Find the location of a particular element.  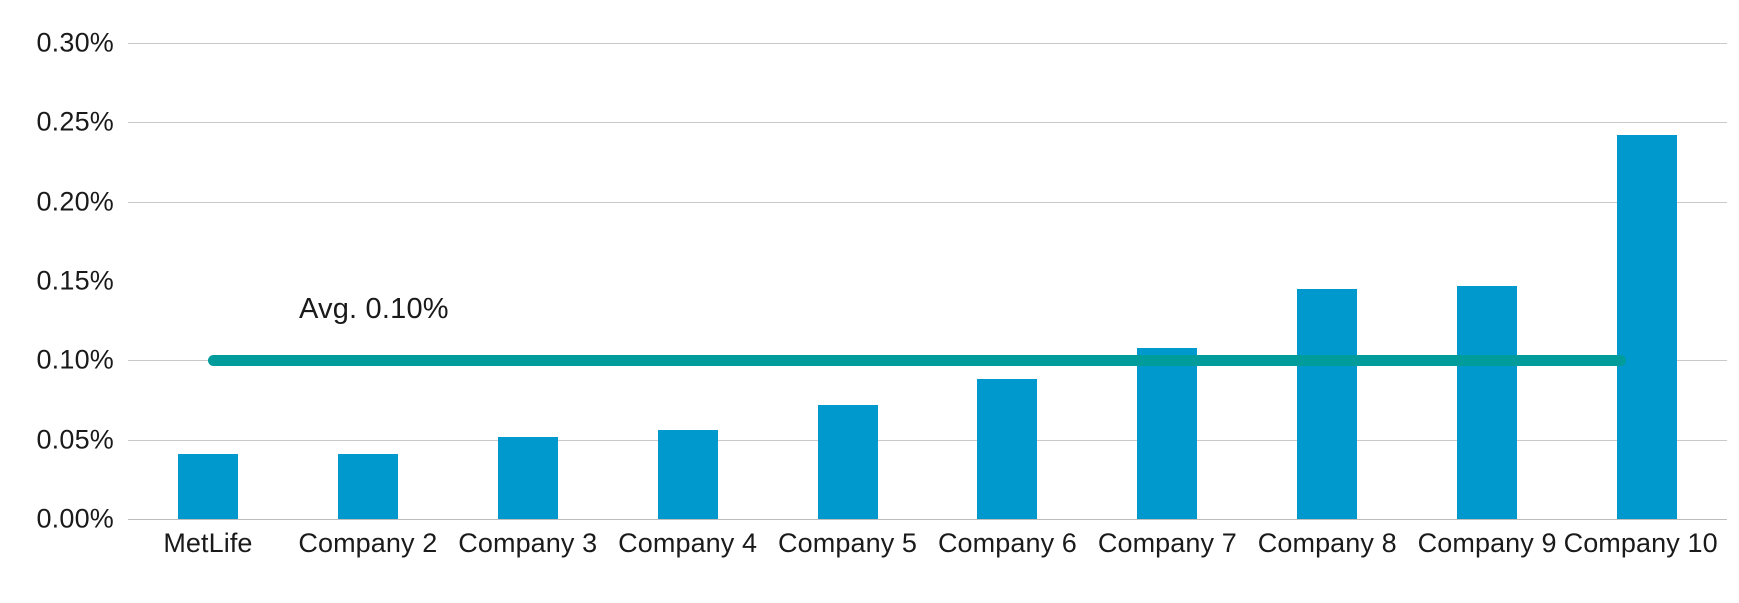

x-tick-label-metlife: MetLife is located at coordinates (208, 543).